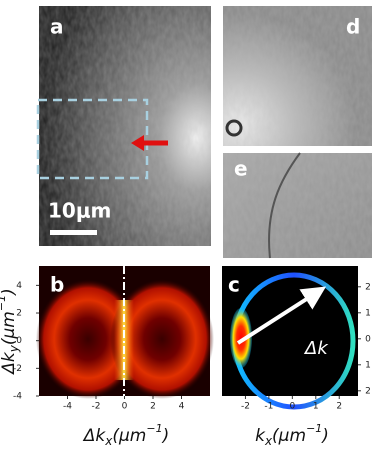  What do you see at coordinates (241, 338) in the screenshot?
I see `hot-spot` at bounding box center [241, 338].